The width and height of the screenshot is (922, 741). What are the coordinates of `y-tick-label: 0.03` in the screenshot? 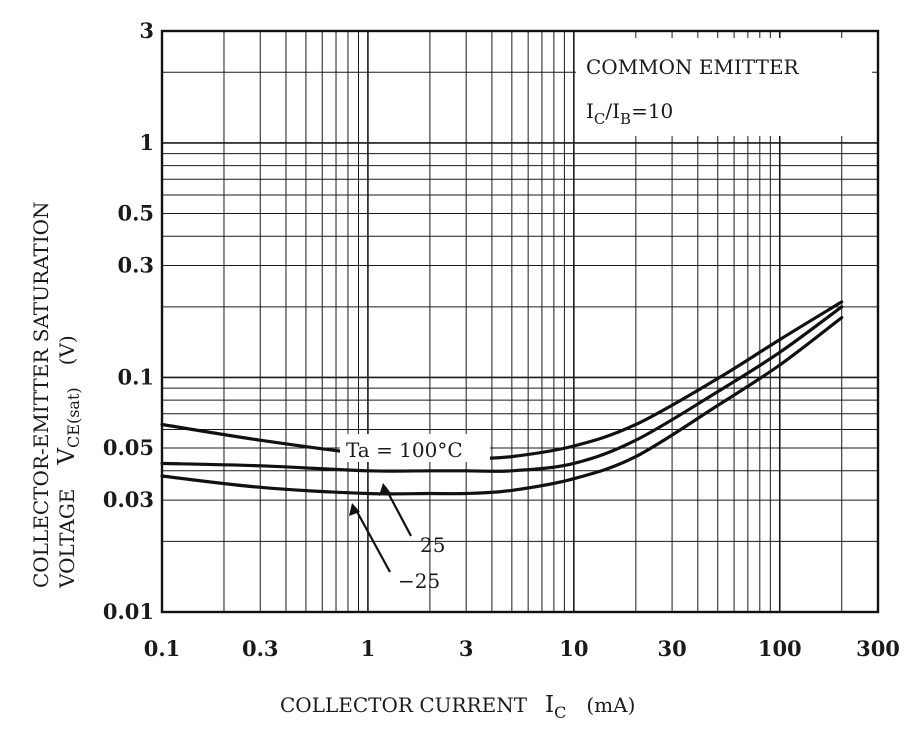 It's located at (128, 499).